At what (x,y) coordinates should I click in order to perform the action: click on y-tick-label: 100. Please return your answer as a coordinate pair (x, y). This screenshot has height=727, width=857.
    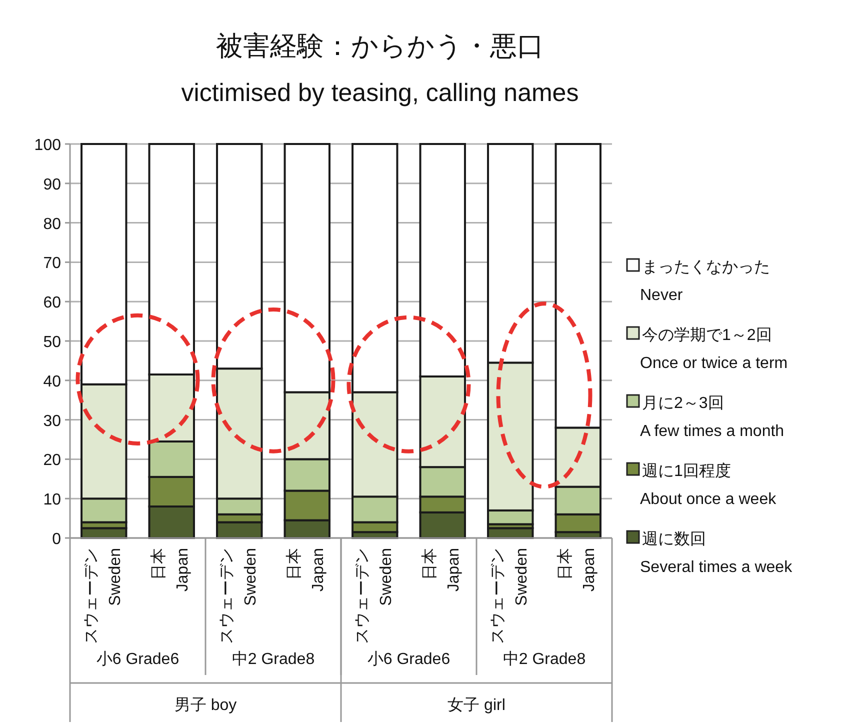
    Looking at the image, I should click on (48, 145).